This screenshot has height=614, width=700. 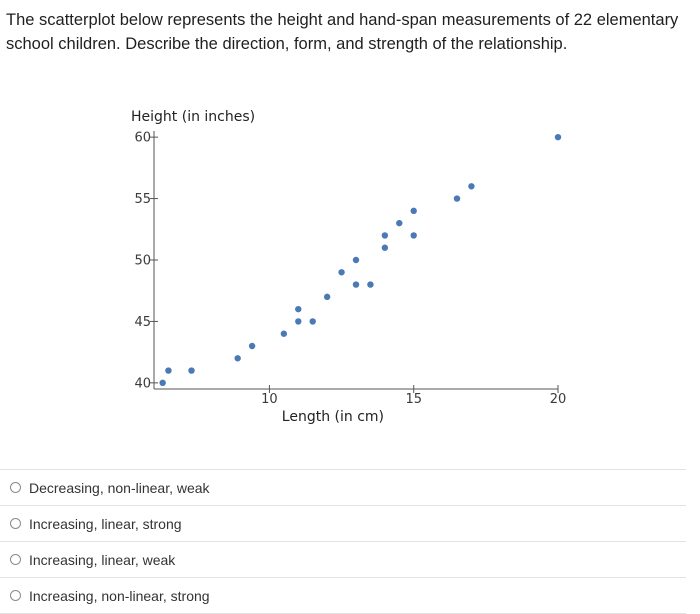 I want to click on x-tick-label: 20, so click(x=558, y=399).